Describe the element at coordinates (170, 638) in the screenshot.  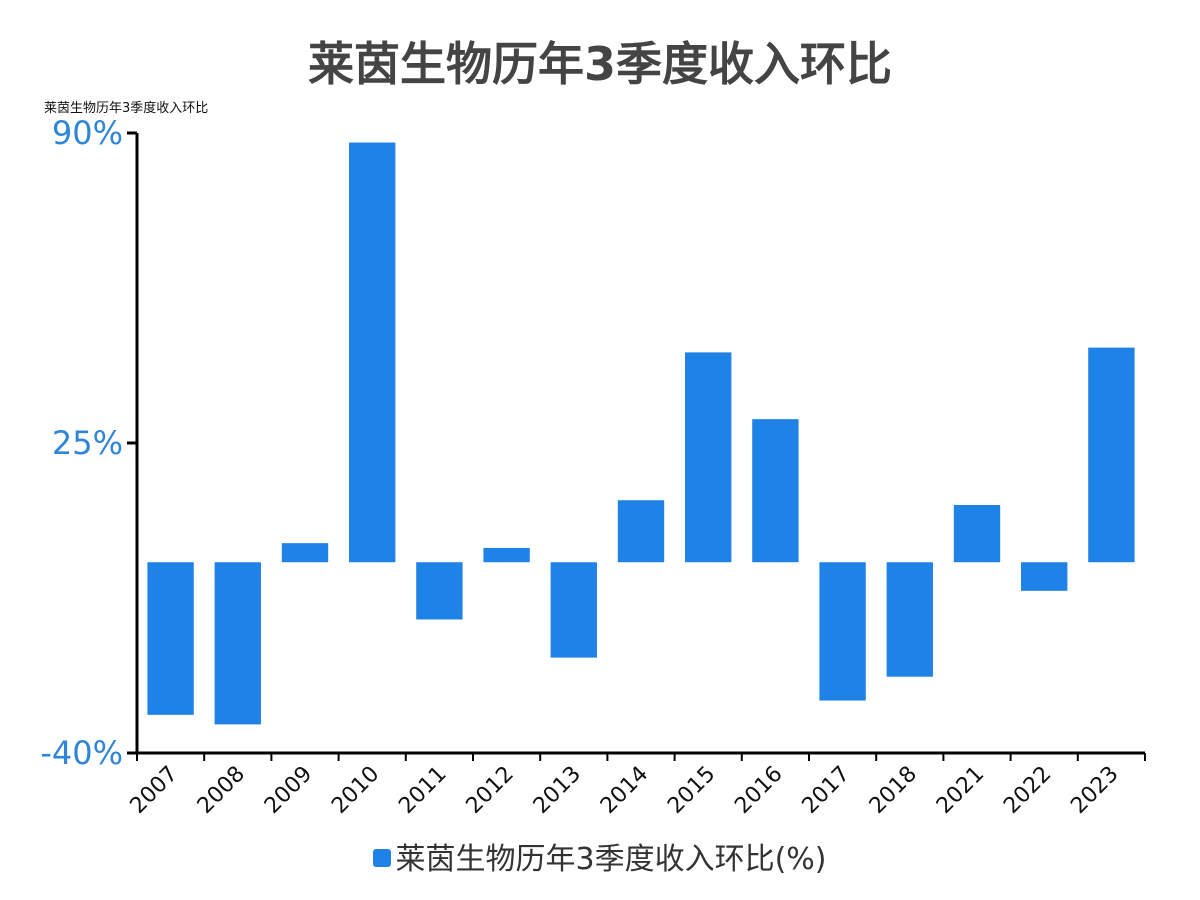
I see `bar-2007` at that location.